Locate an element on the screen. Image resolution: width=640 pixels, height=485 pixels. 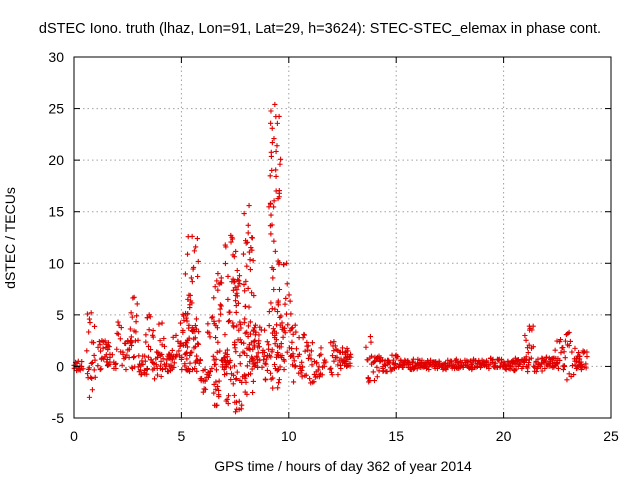
x-tick-label: 5 is located at coordinates (182, 436).